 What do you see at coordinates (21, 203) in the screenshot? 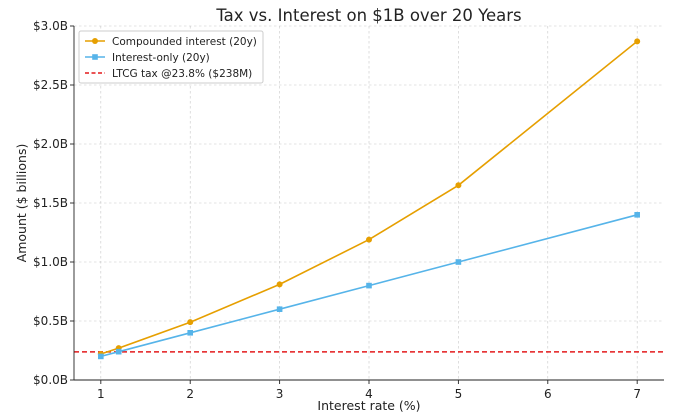
I see `y-axis-title: Amount ($ billions)` at bounding box center [21, 203].